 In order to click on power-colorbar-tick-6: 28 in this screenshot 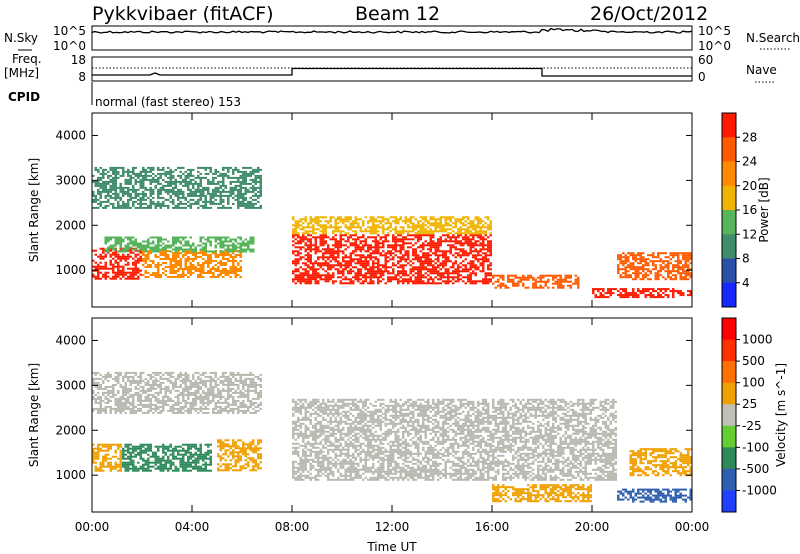, I will do `click(749, 137)`.